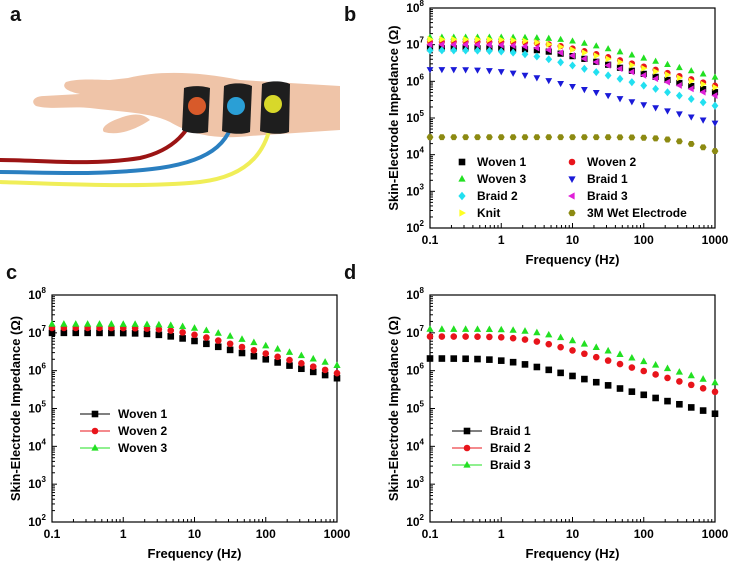 The height and width of the screenshot is (569, 732). I want to click on legend-item: Woven 3, so click(123, 448).